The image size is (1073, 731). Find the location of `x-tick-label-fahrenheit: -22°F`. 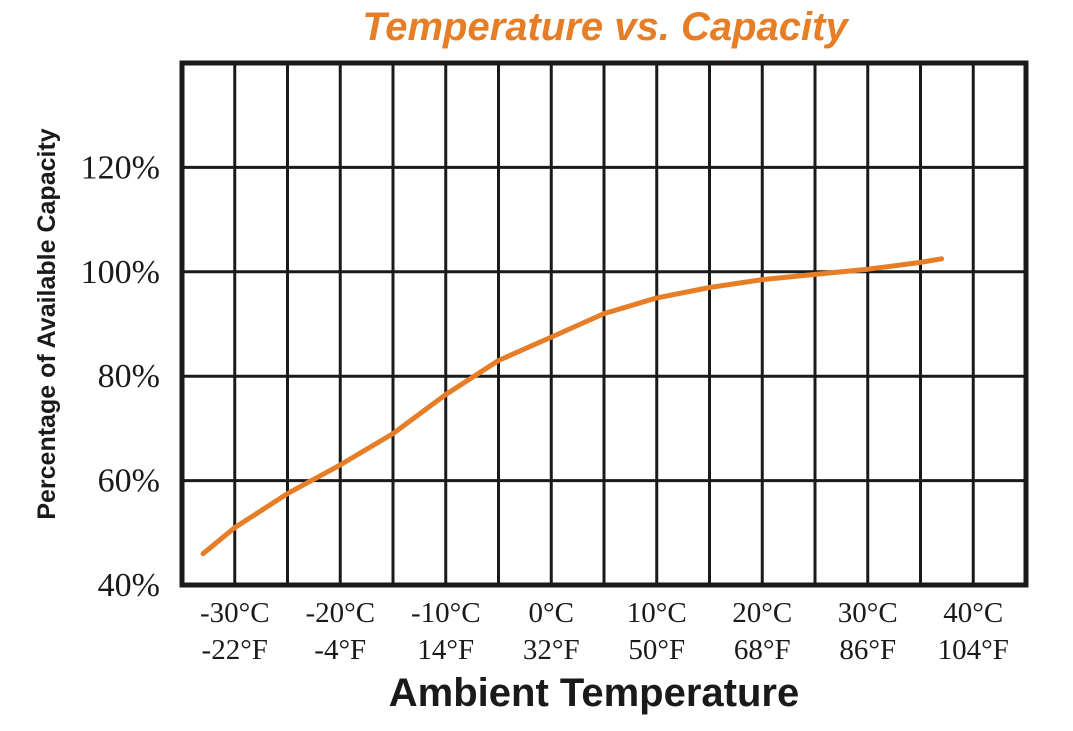

x-tick-label-fahrenheit: -22°F is located at coordinates (235, 650).